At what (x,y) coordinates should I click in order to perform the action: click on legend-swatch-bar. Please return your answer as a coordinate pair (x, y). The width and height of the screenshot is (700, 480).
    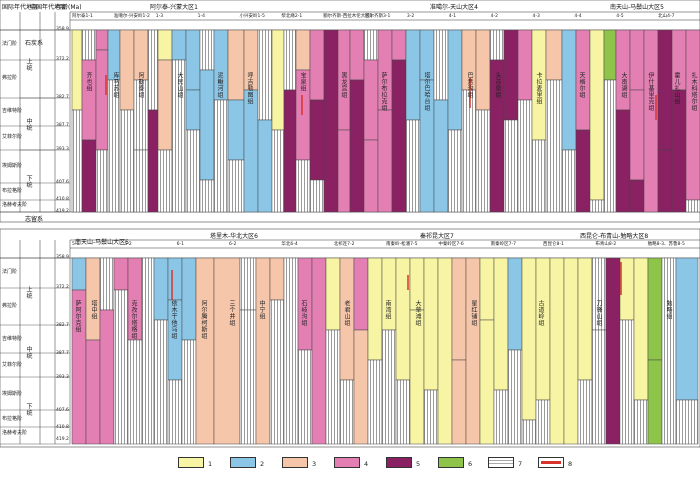
    Looking at the image, I should click on (551, 462).